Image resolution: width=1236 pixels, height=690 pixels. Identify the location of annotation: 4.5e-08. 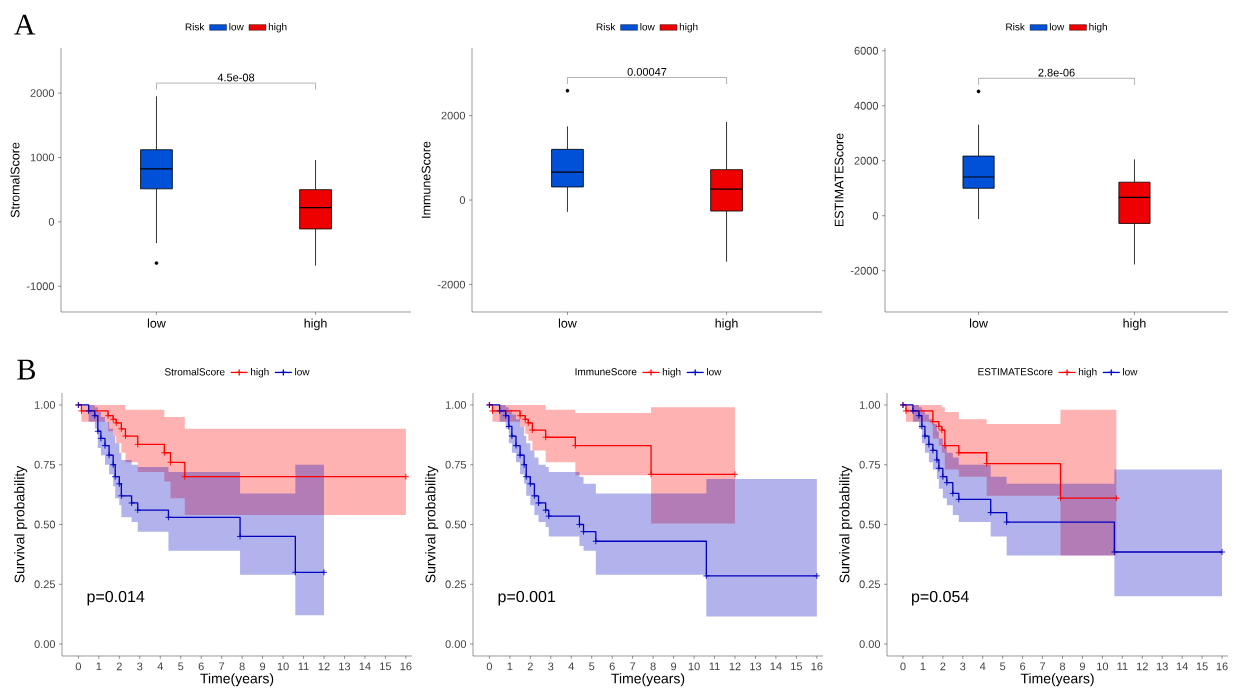
(236, 77).